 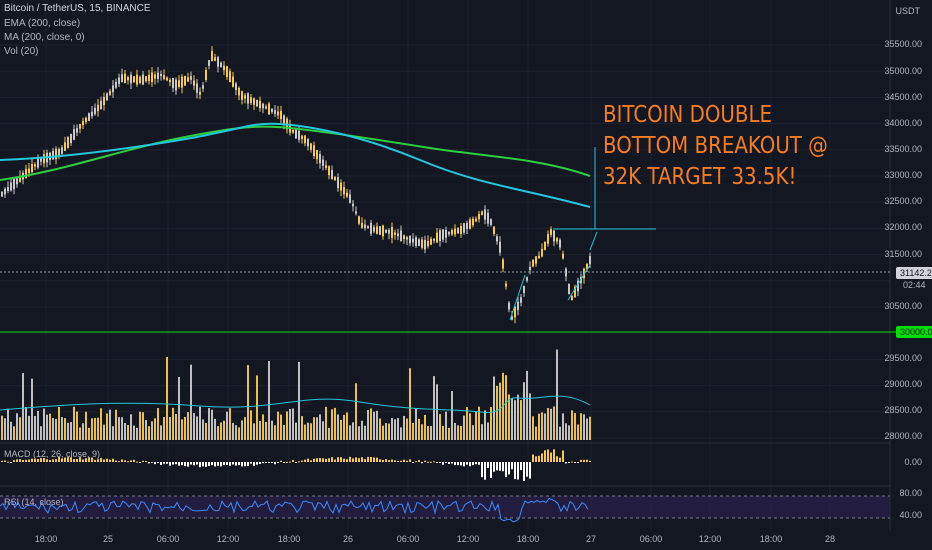 What do you see at coordinates (34, 502) in the screenshot?
I see `rsi-label: RSI (14, close)` at bounding box center [34, 502].